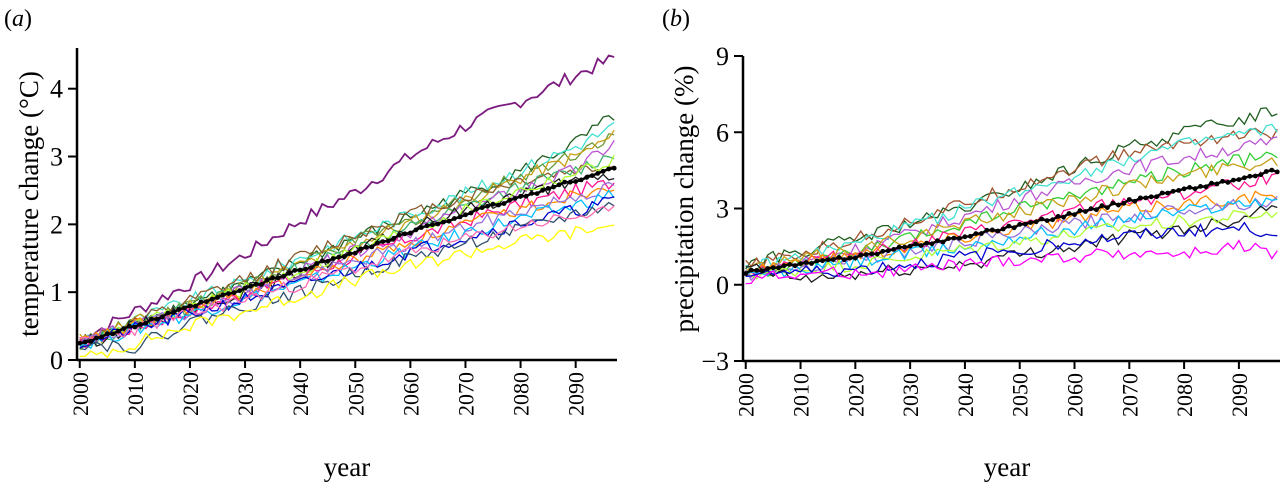 This screenshot has height=484, width=1280. I want to click on x-tick-label: 2000, so click(746, 395).